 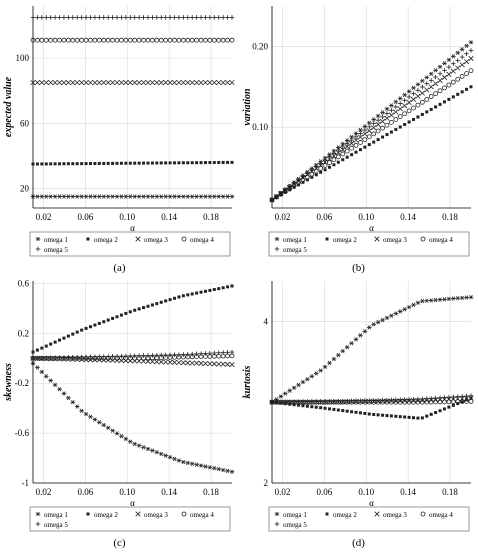 What do you see at coordinates (266, 483) in the screenshot?
I see `y-tick-label: 2` at bounding box center [266, 483].